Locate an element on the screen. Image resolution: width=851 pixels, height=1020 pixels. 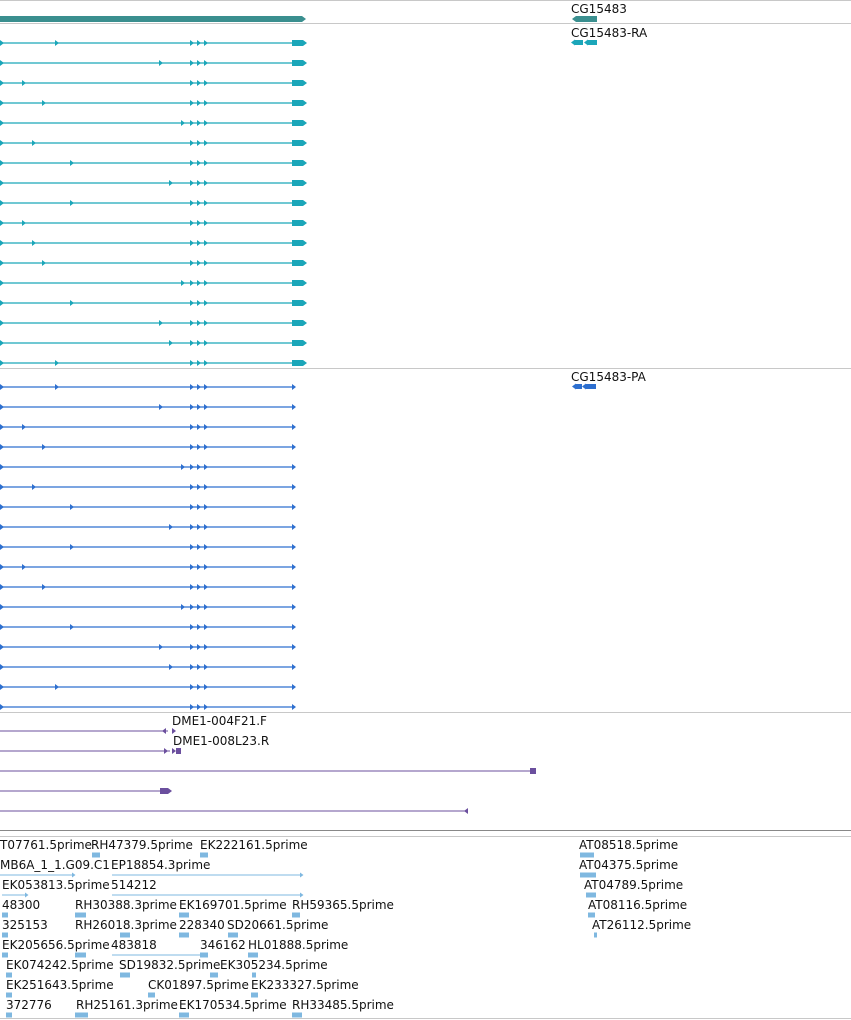
est-label: SD19832.5prime is located at coordinates (170, 965).